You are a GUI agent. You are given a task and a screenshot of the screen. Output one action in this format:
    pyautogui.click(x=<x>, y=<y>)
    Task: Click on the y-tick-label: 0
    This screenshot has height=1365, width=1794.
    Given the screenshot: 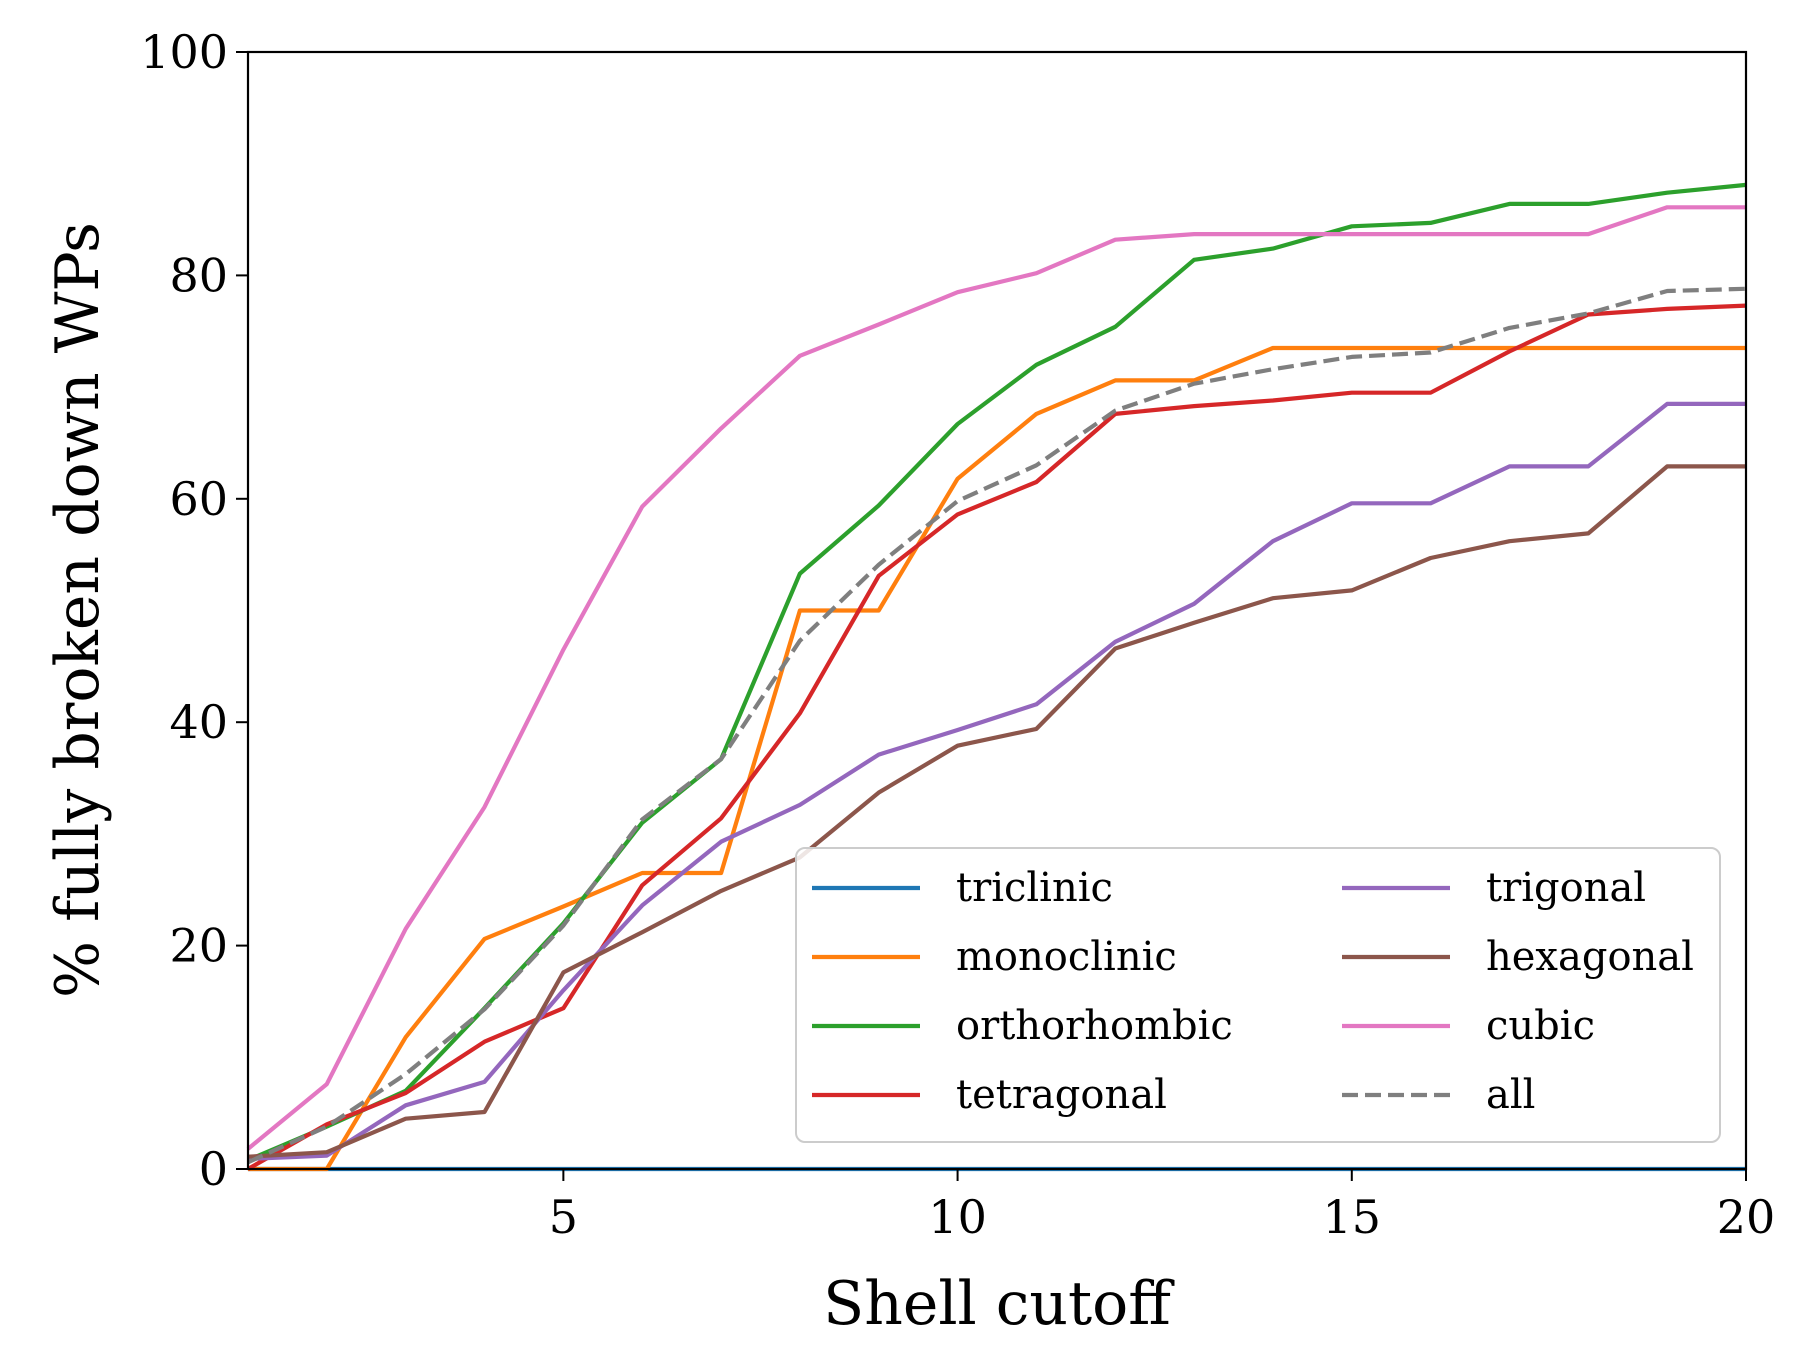 What is the action you would take?
    pyautogui.click(x=213, y=1169)
    